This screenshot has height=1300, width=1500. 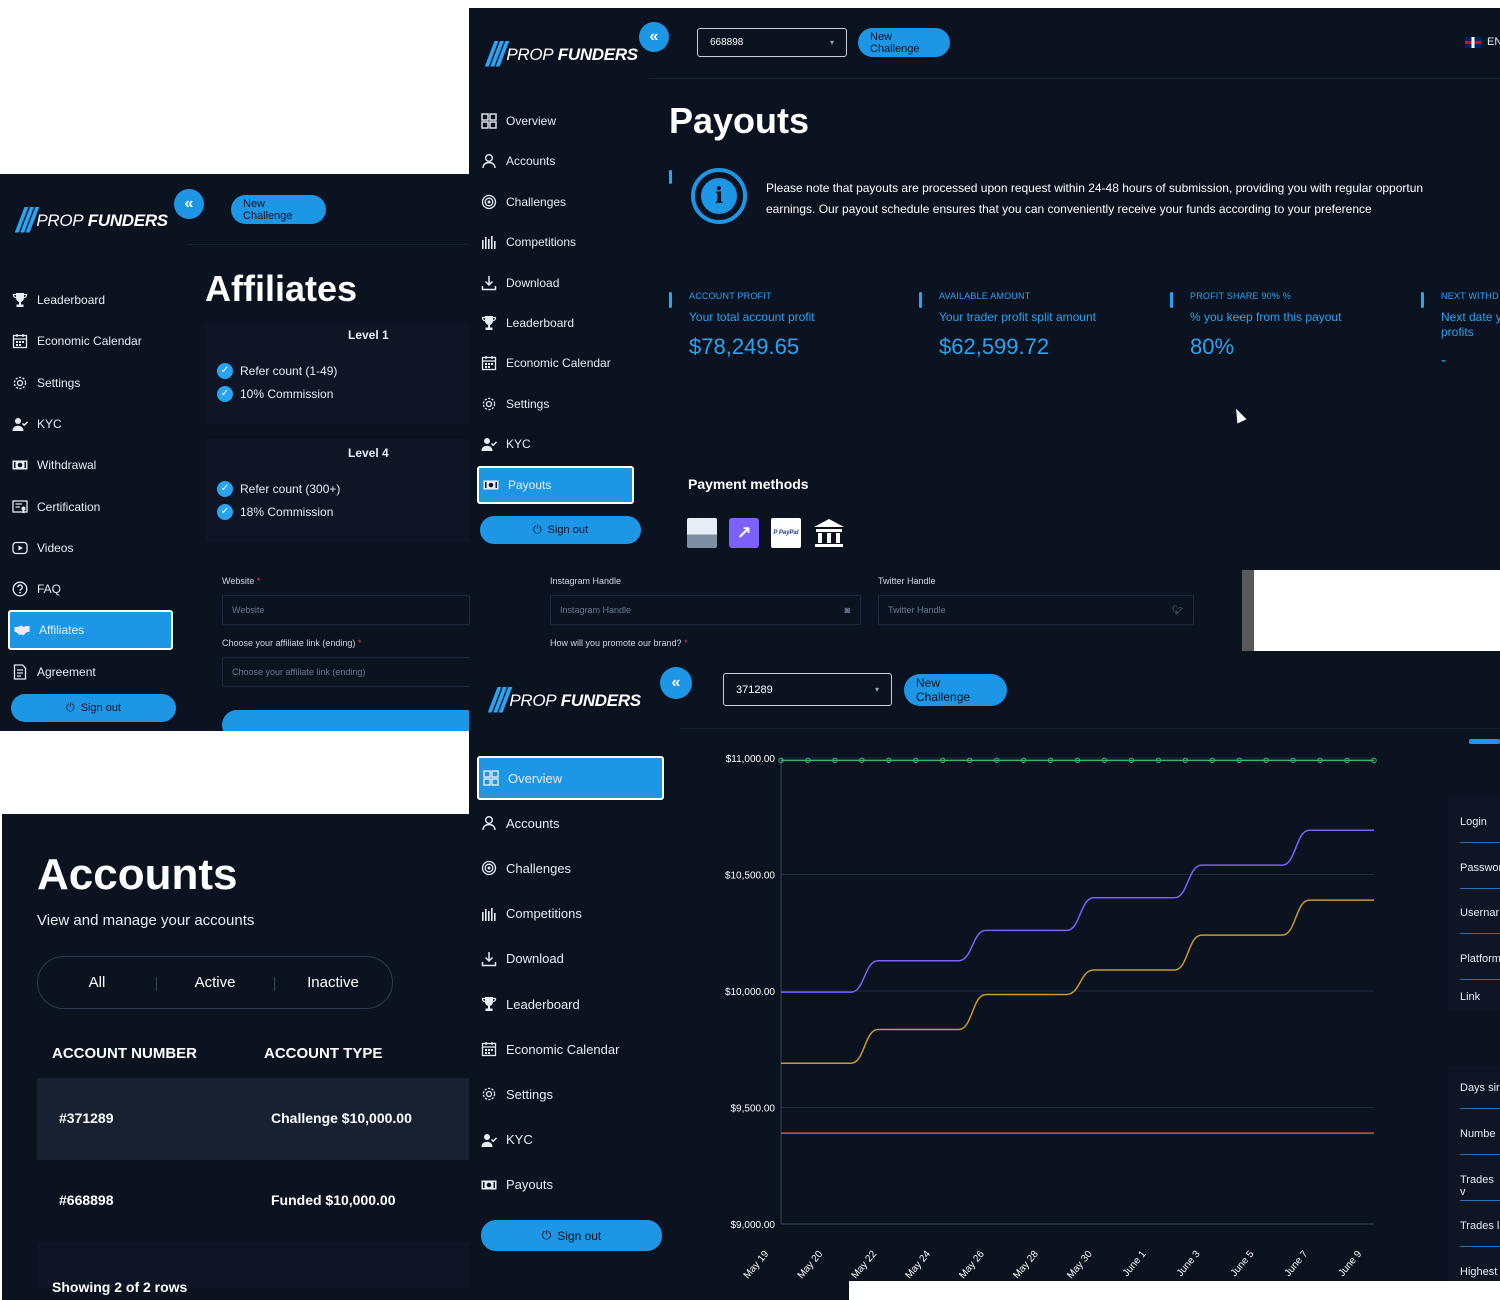 I want to click on account-number: #668898, so click(x=86, y=1200).